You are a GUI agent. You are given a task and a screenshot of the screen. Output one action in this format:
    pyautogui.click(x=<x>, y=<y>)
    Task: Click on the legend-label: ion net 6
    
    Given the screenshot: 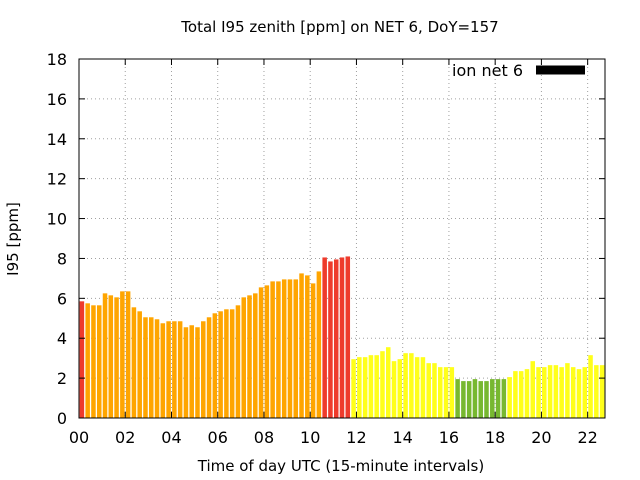 What is the action you would take?
    pyautogui.click(x=487, y=70)
    